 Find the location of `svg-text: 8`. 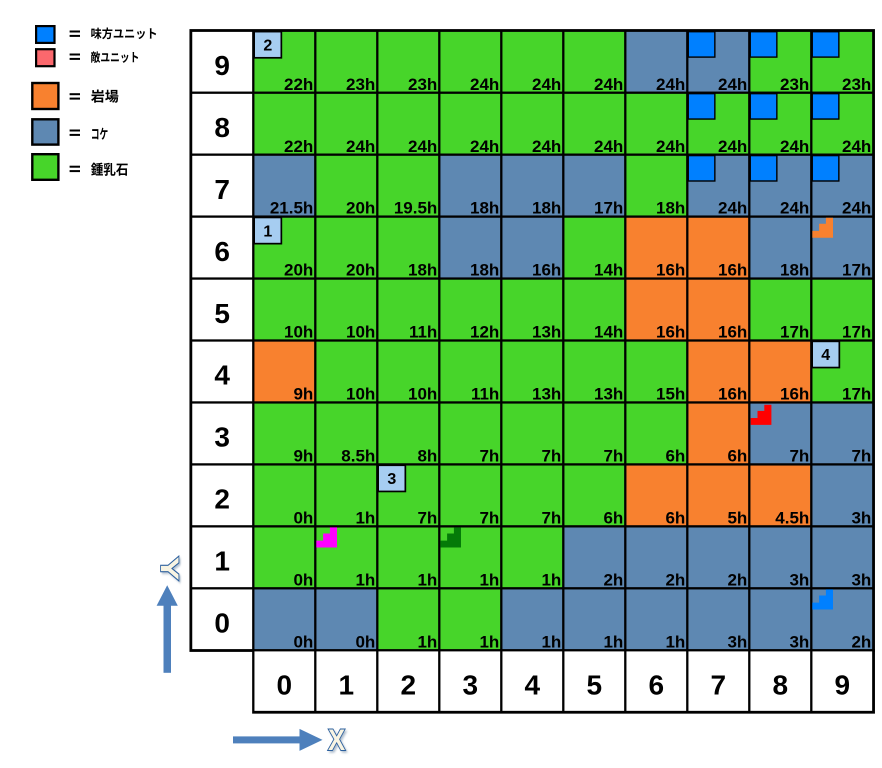

svg-text: 8 is located at coordinates (781, 685).